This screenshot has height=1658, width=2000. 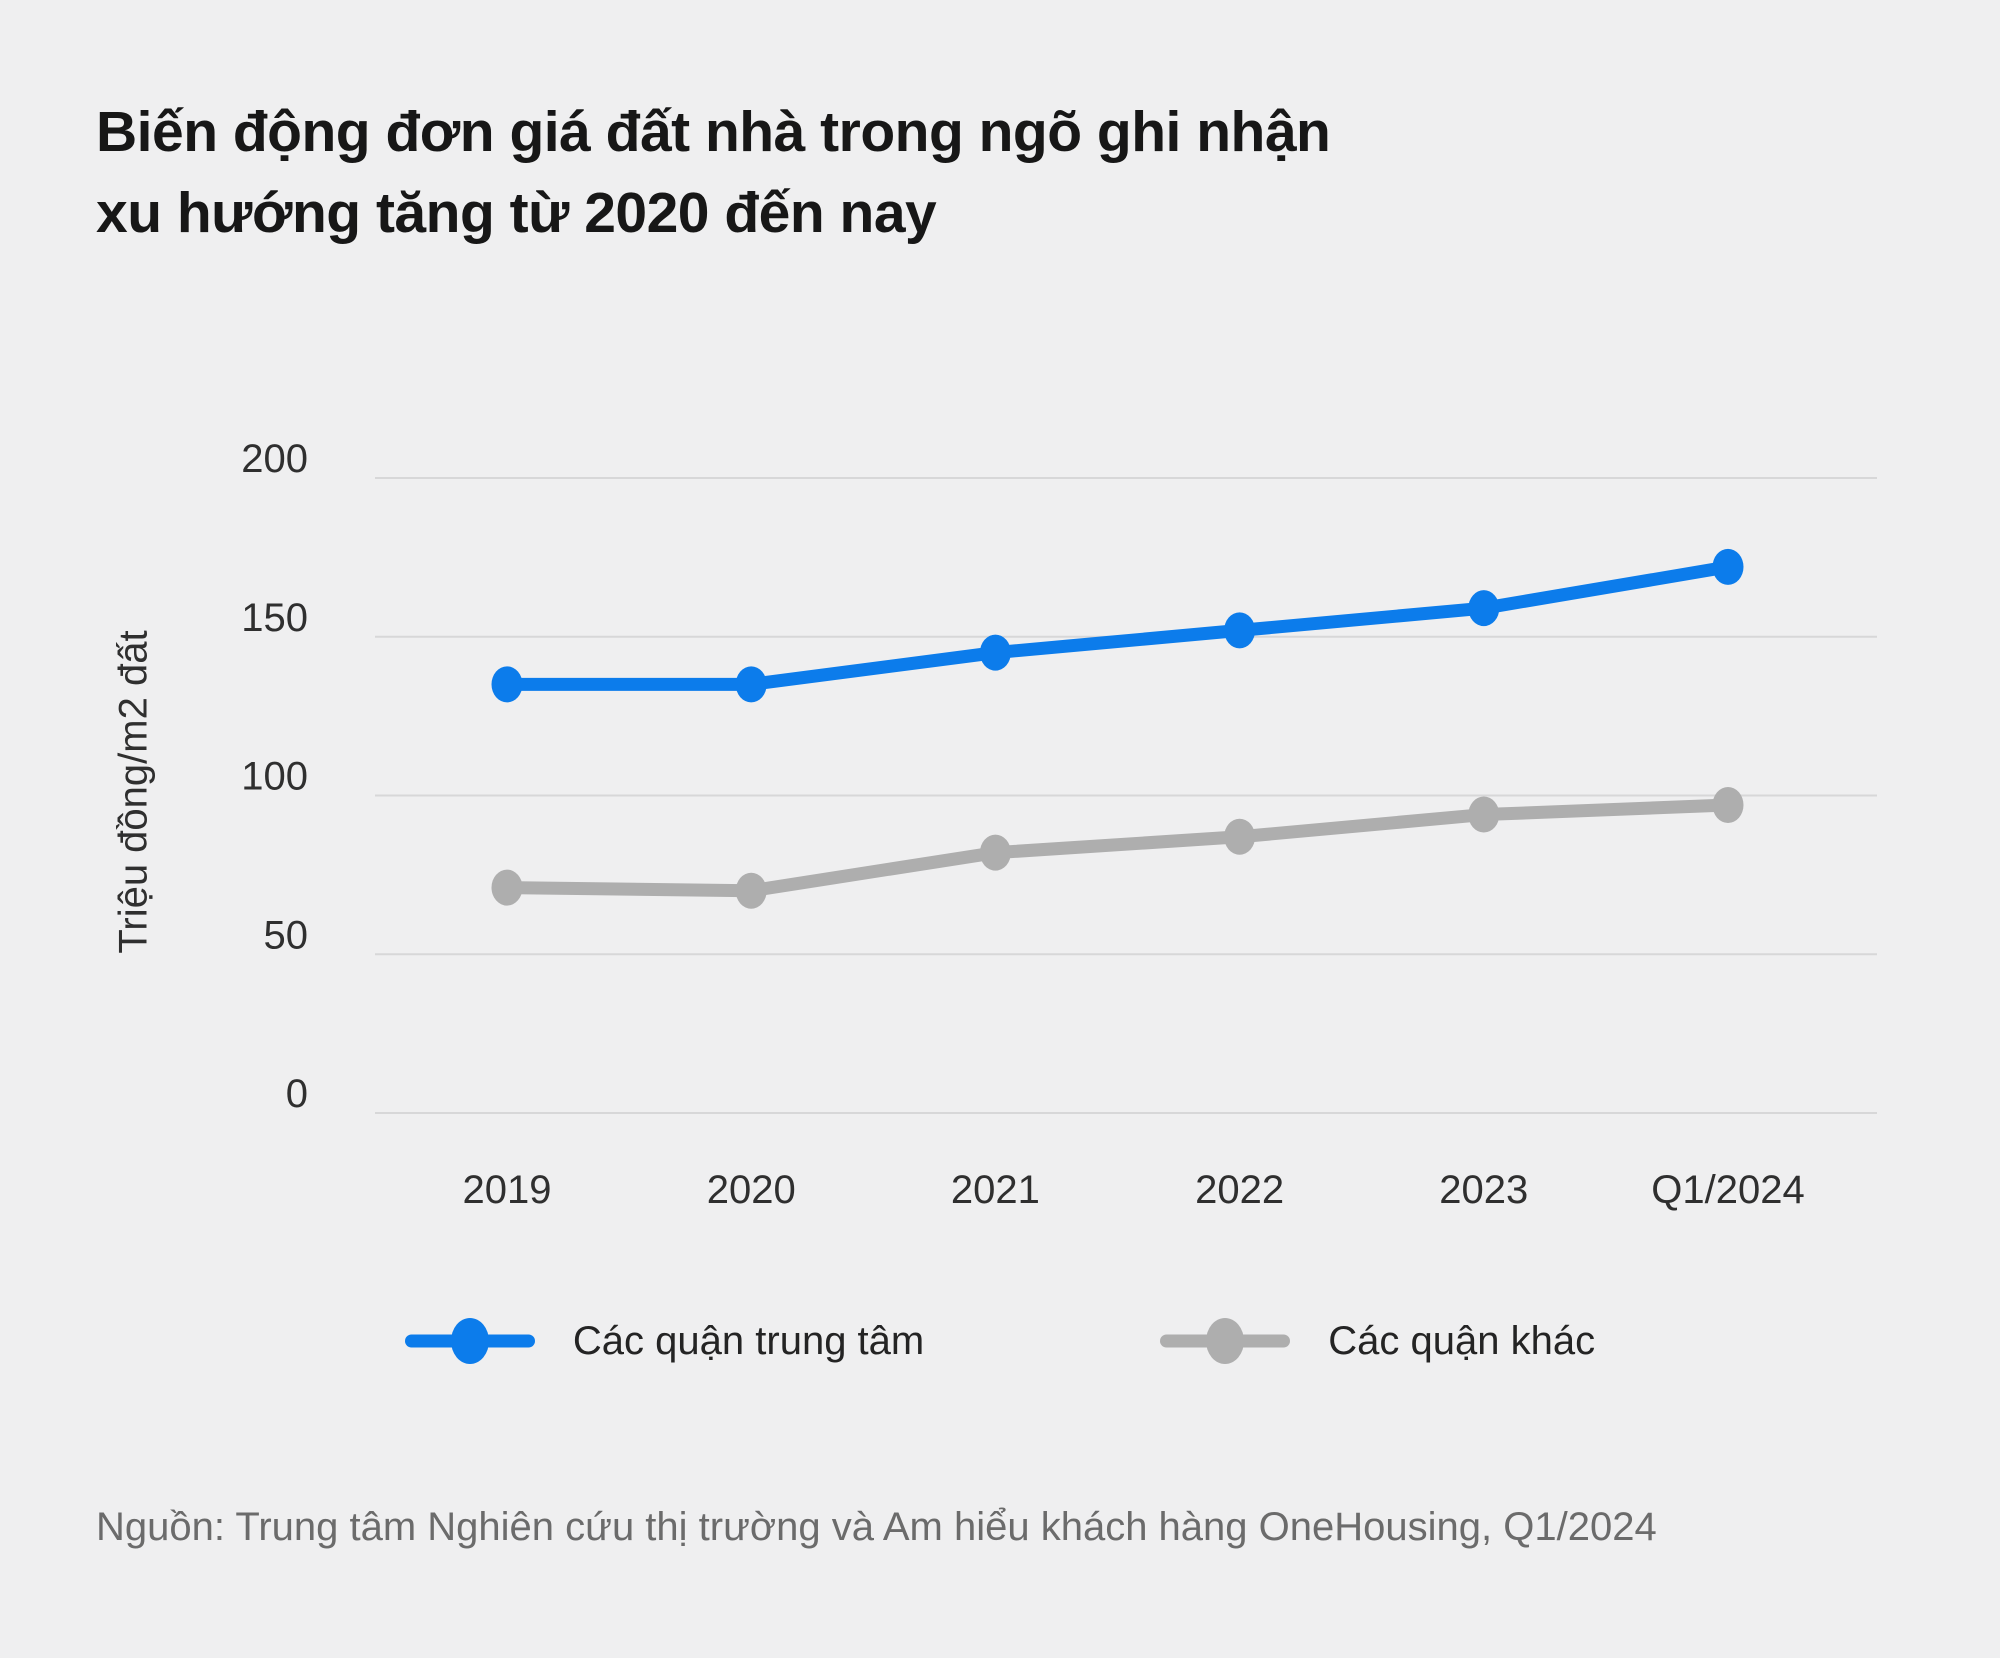 What do you see at coordinates (1484, 814) in the screenshot?
I see `data-point-1-2023` at bounding box center [1484, 814].